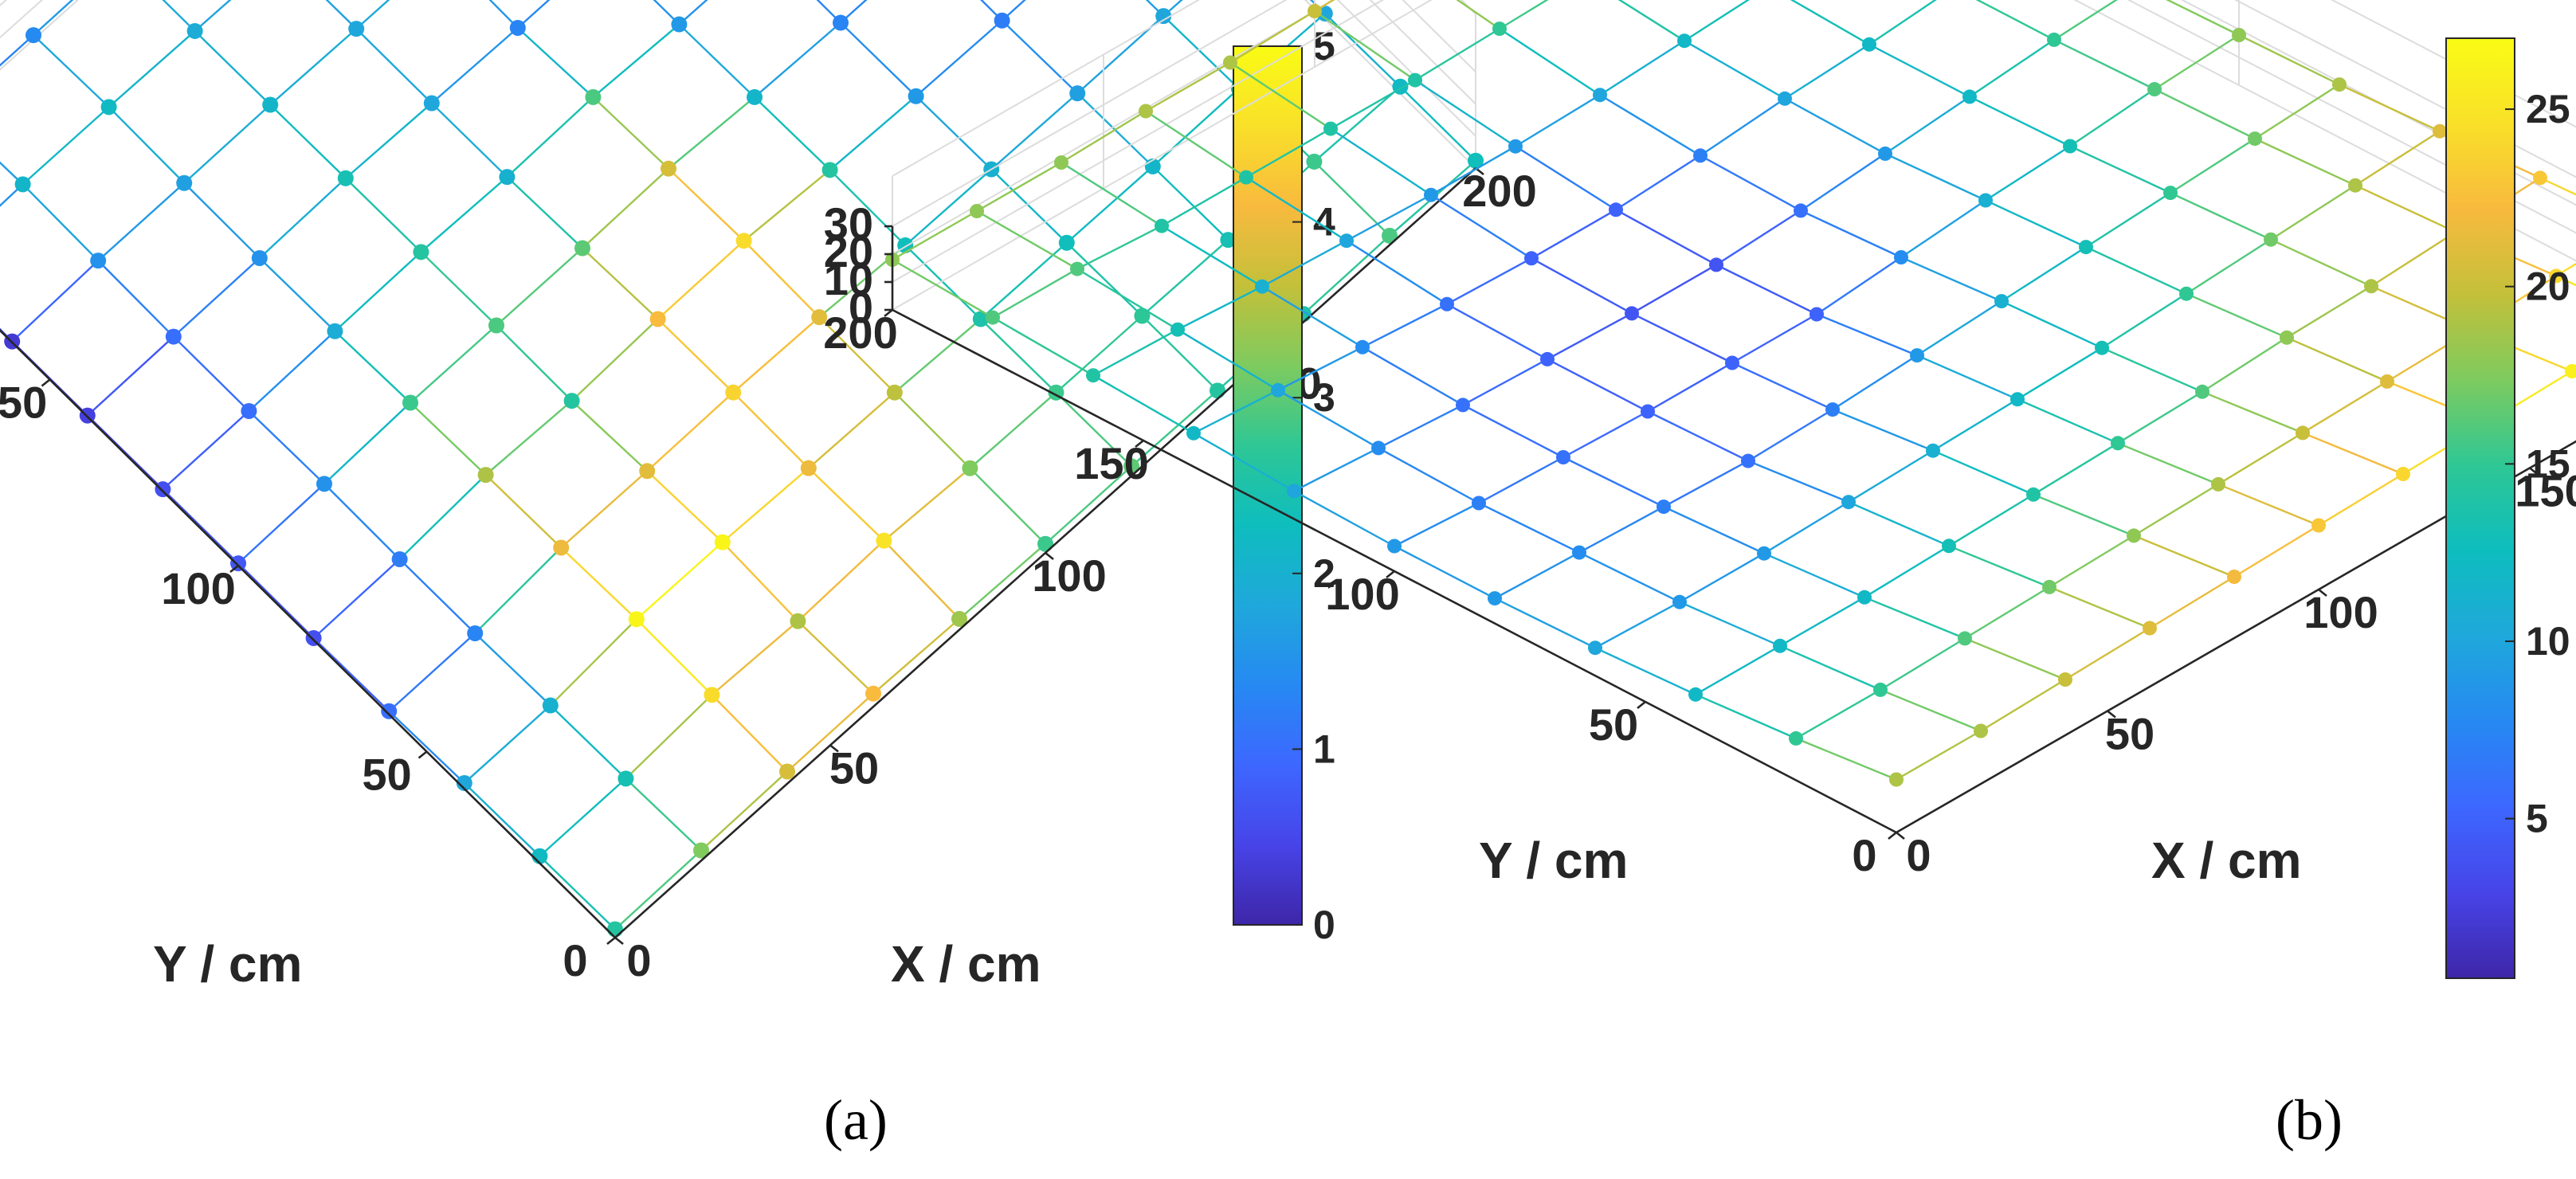  What do you see at coordinates (2341, 612) in the screenshot?
I see `x-tick-label: 100` at bounding box center [2341, 612].